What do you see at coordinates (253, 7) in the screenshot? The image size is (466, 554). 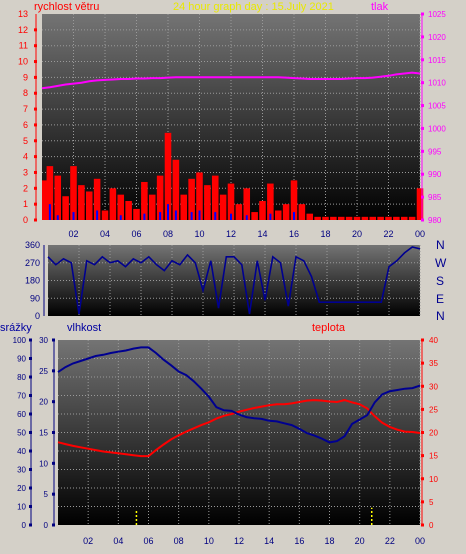 I see `chart-title: 24 hour graph day : 15.July 2021` at bounding box center [253, 7].